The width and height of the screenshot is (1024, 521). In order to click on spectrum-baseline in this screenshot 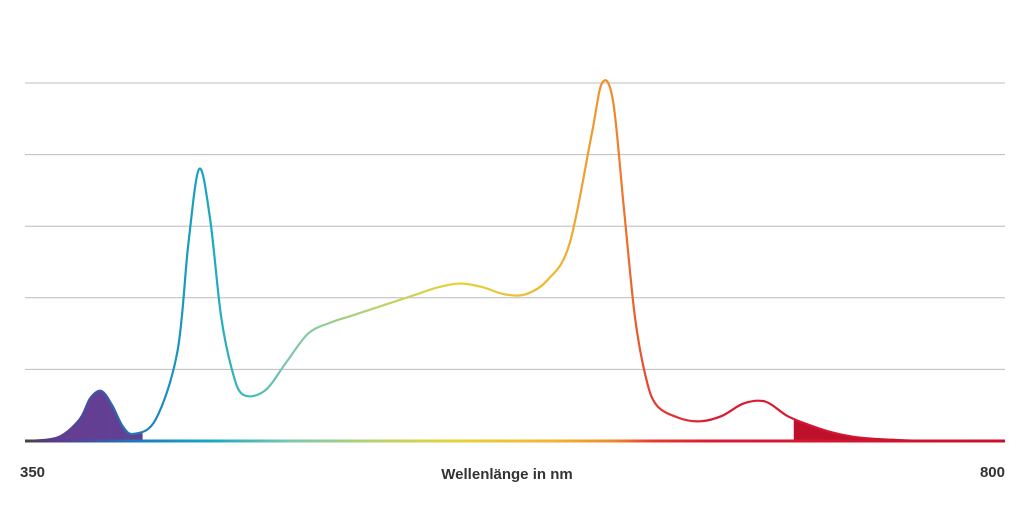, I will do `click(515, 441)`.